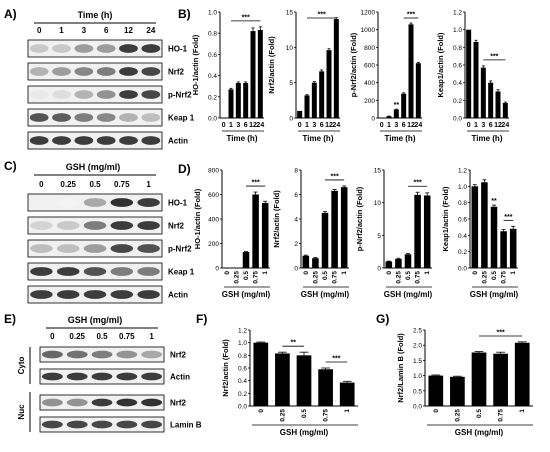 This screenshot has width=550, height=452. What do you see at coordinates (242, 138) in the screenshot?
I see `x-axis-label: Time (h)` at bounding box center [242, 138].